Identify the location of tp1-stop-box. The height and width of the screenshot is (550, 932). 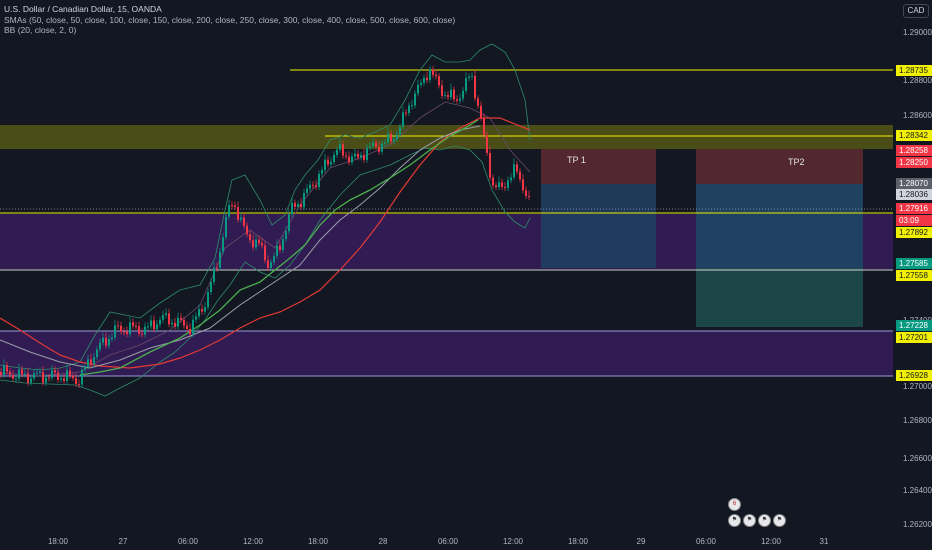
(598, 166).